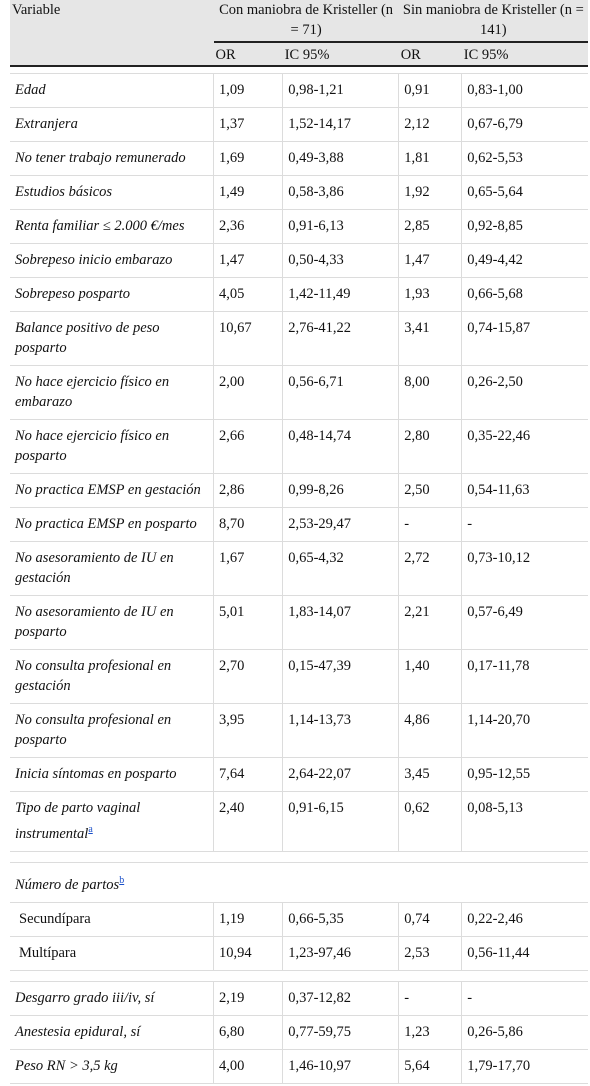  Describe the element at coordinates (247, 1032) in the screenshot. I see `or-con-kristeller: 6,80` at that location.